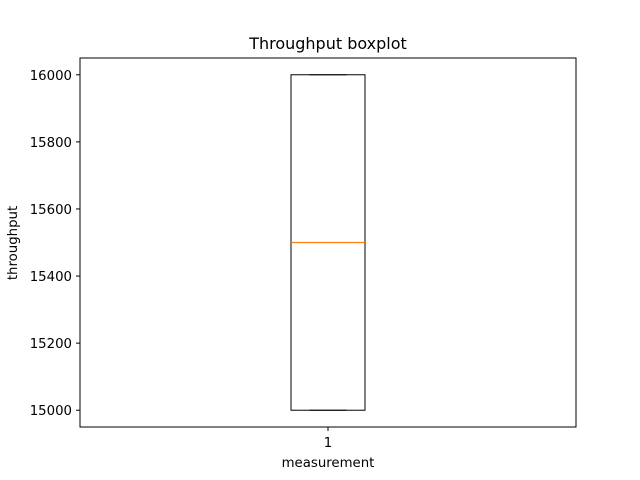  What do you see at coordinates (51, 210) in the screenshot?
I see `y-tick-label: 15600` at bounding box center [51, 210].